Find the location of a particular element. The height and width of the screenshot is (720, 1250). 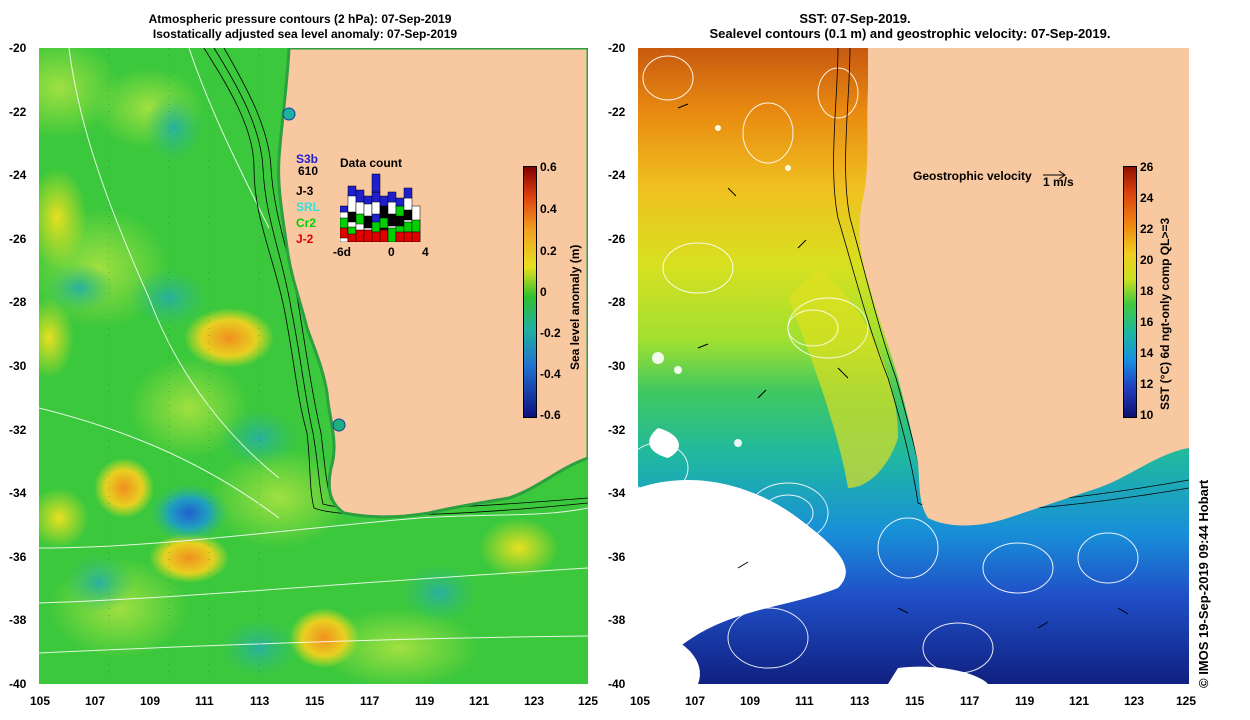

left-x-tick: 125 is located at coordinates (588, 701).